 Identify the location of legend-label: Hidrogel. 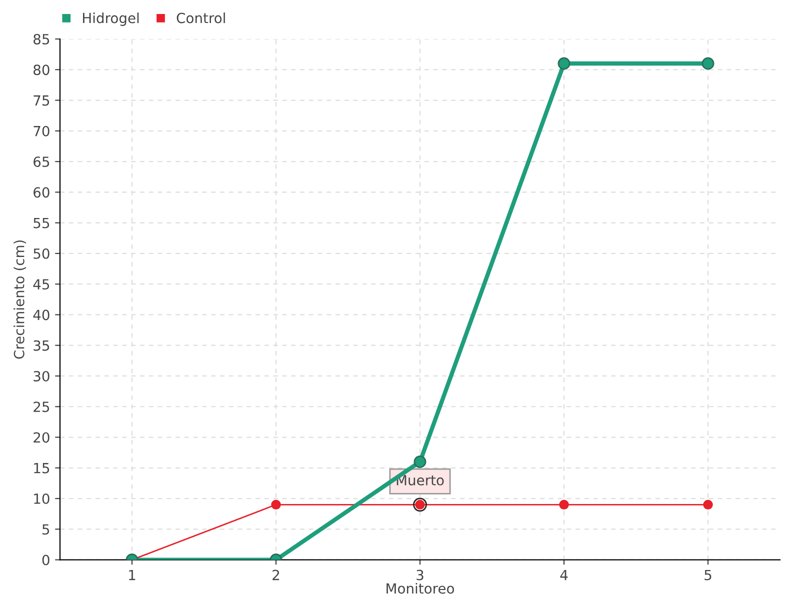
(111, 19).